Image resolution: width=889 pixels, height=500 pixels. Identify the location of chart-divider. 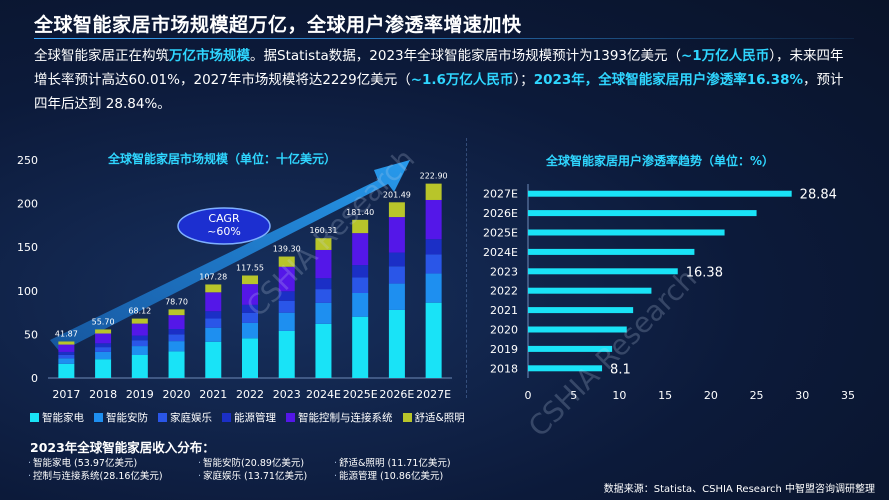
(466, 268).